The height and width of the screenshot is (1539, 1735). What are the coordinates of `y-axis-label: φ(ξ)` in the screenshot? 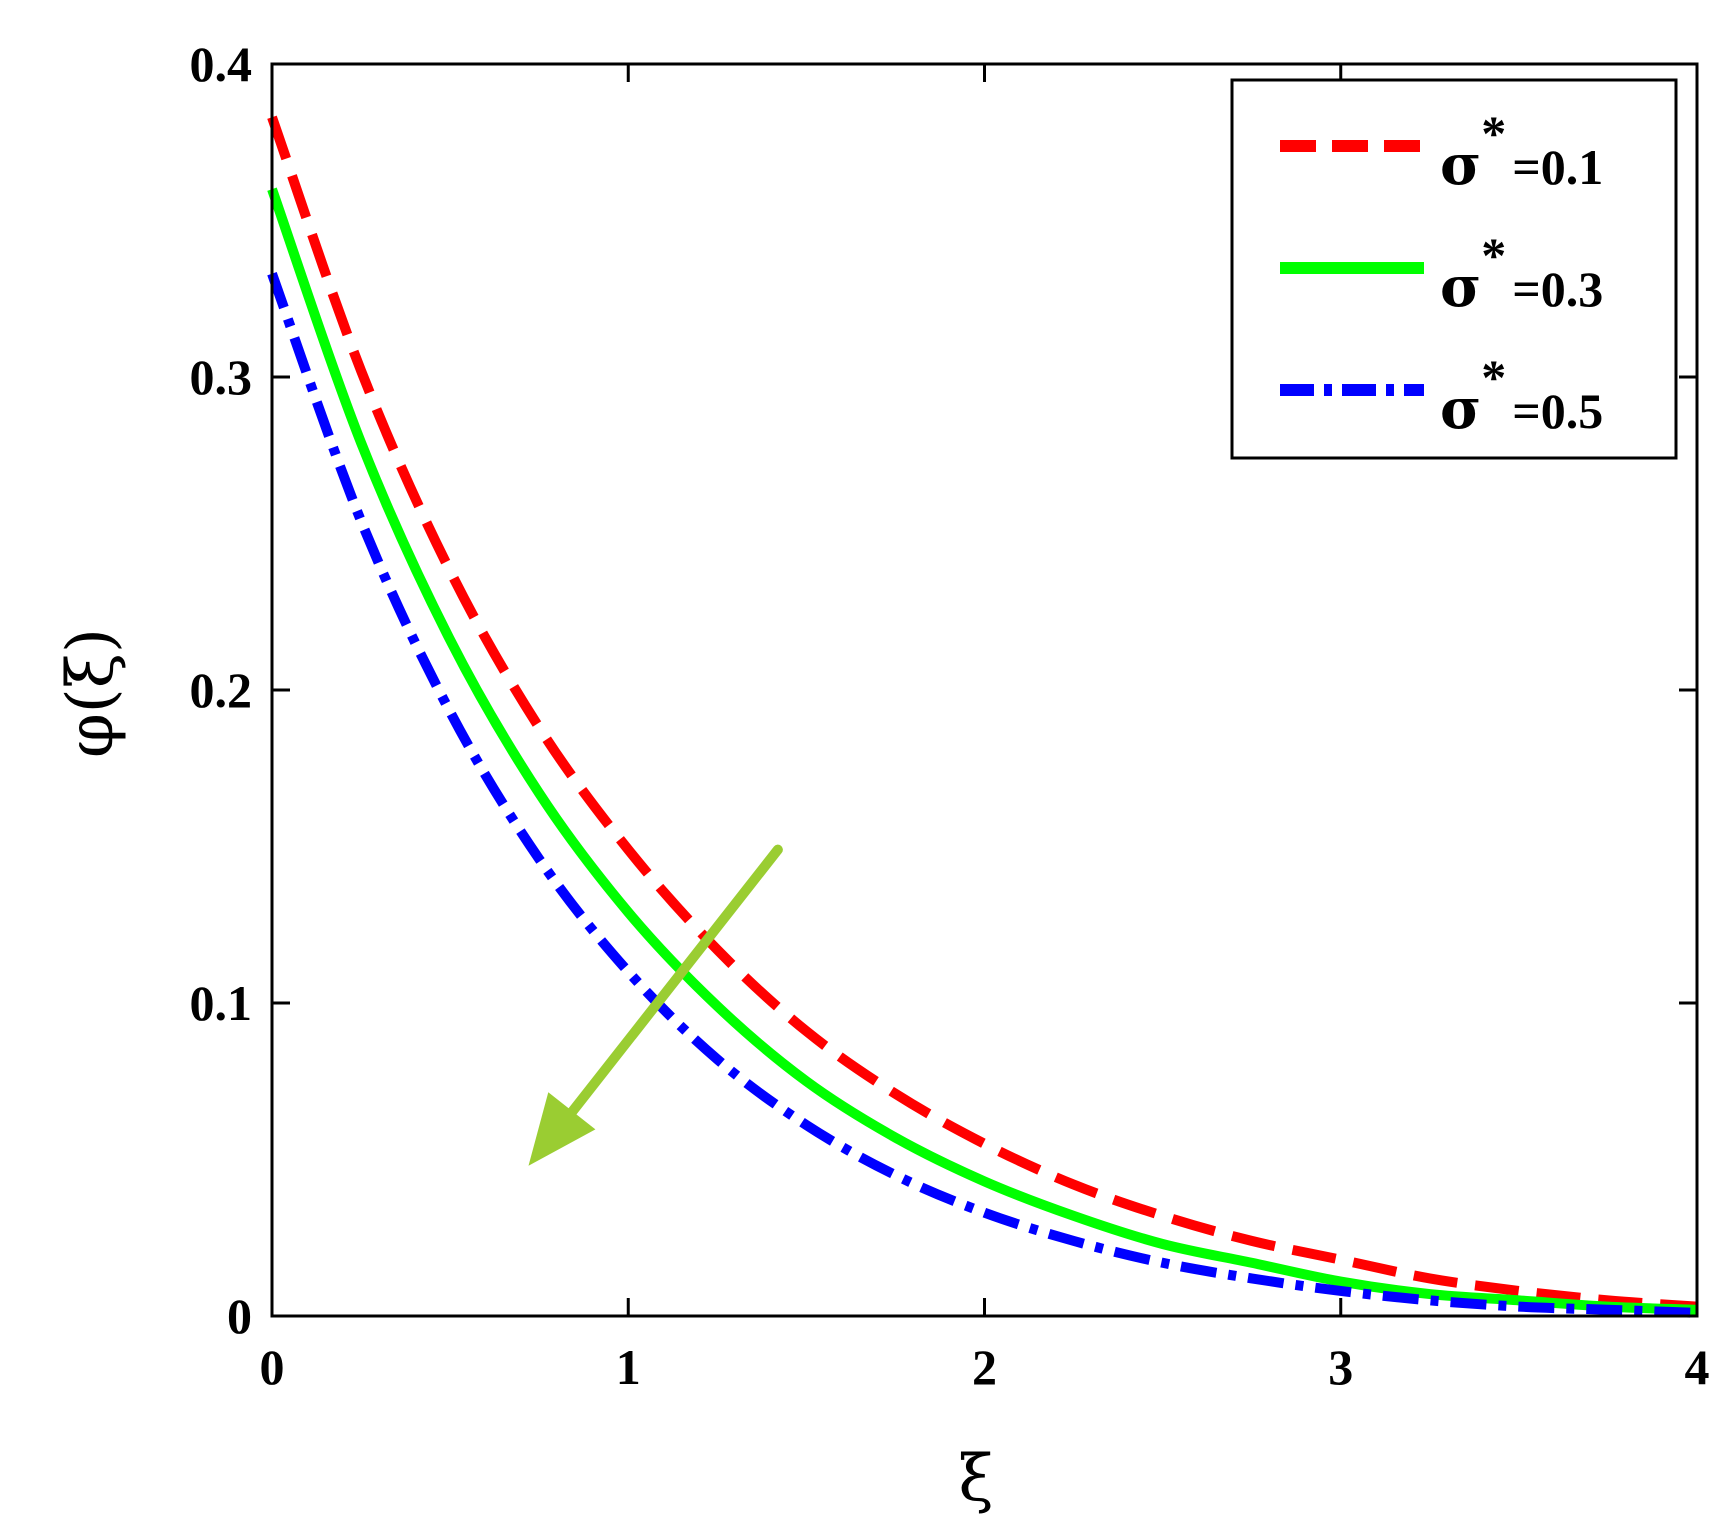 It's located at (91, 693).